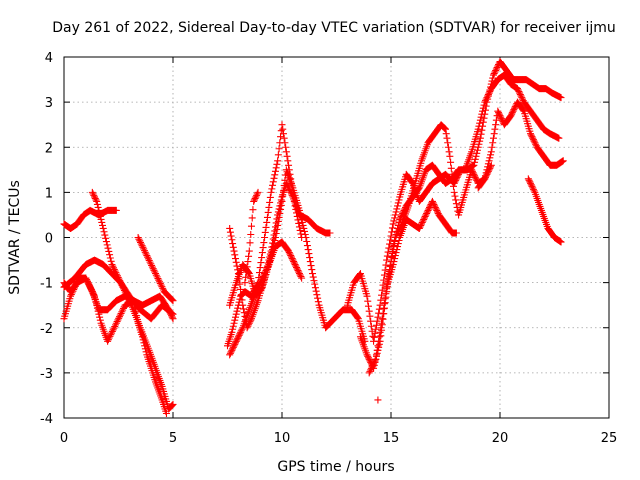  Describe the element at coordinates (64, 438) in the screenshot. I see `x-tick-label: 0` at that location.